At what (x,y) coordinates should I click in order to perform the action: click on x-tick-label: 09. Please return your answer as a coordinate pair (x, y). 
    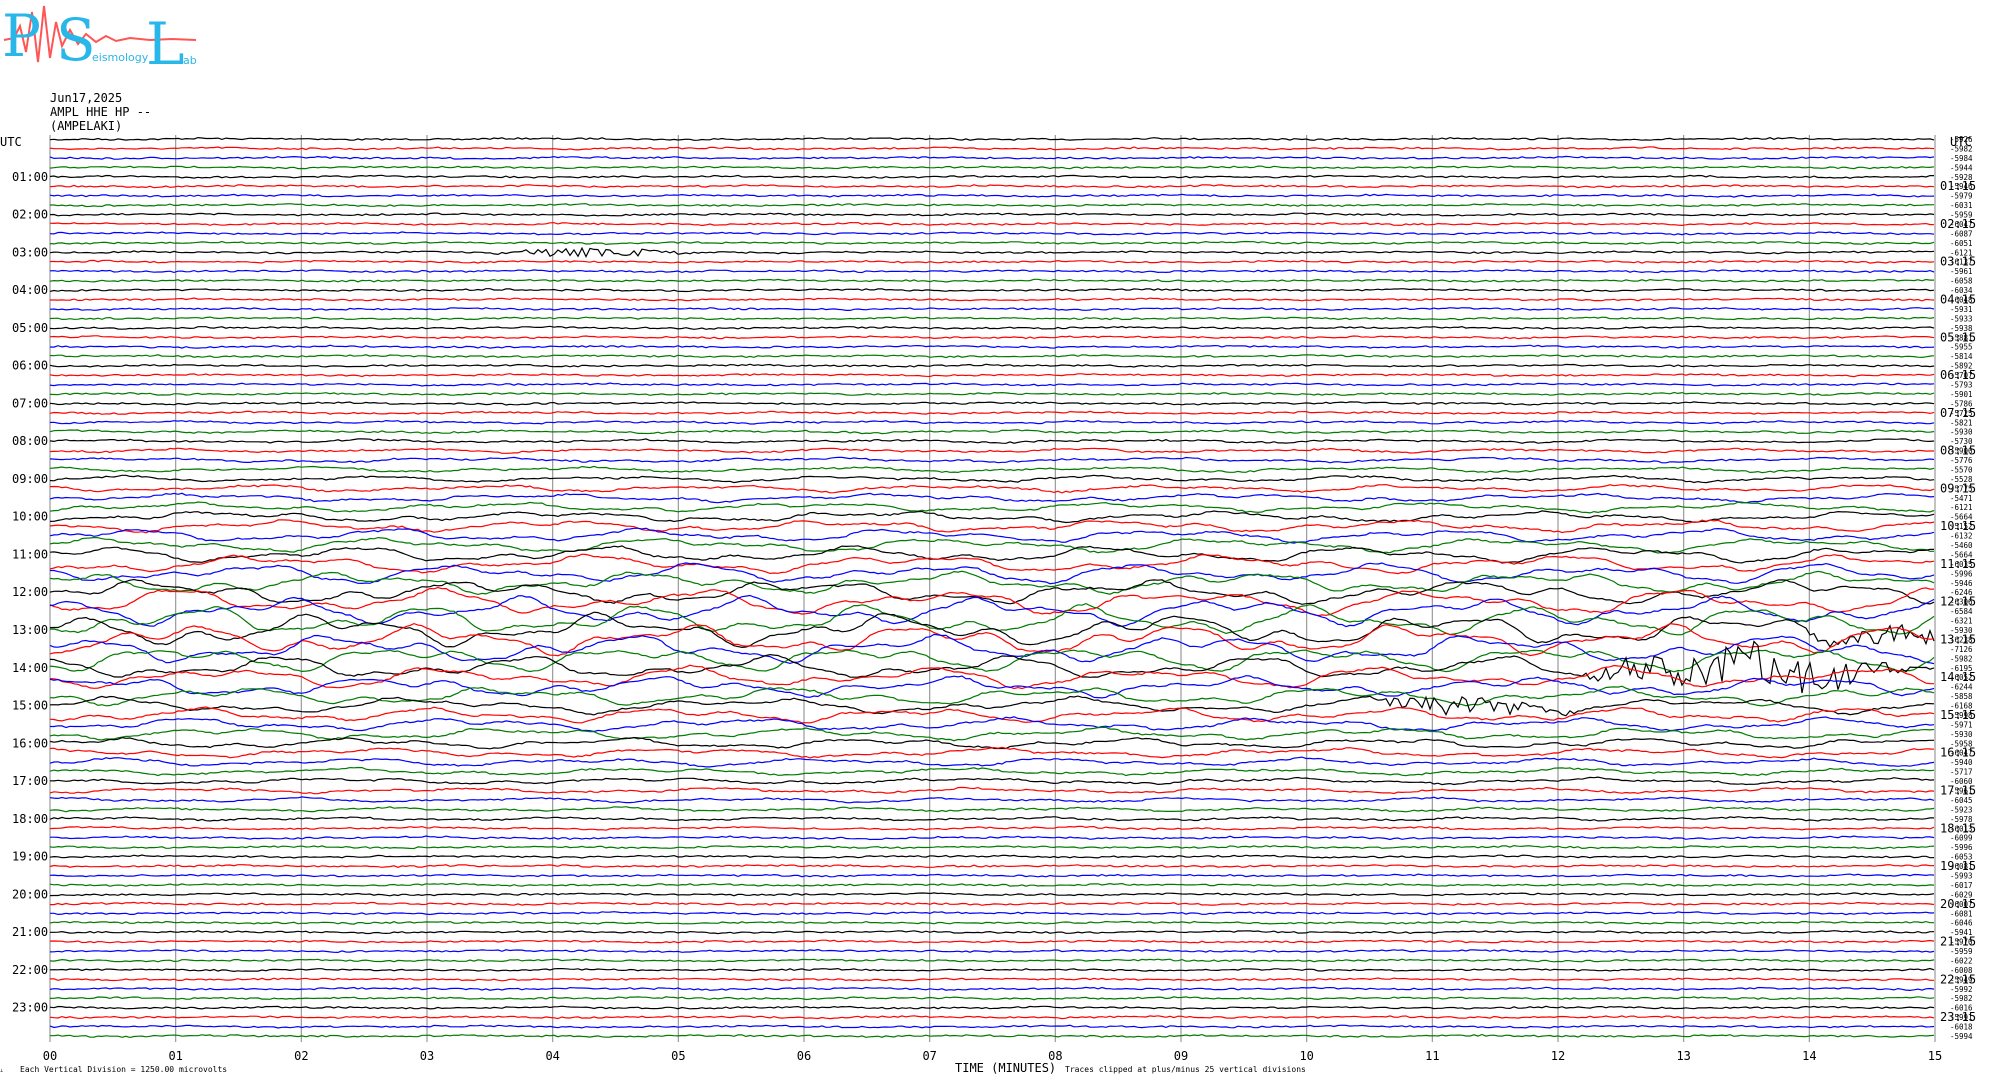
    Looking at the image, I should click on (1181, 1056).